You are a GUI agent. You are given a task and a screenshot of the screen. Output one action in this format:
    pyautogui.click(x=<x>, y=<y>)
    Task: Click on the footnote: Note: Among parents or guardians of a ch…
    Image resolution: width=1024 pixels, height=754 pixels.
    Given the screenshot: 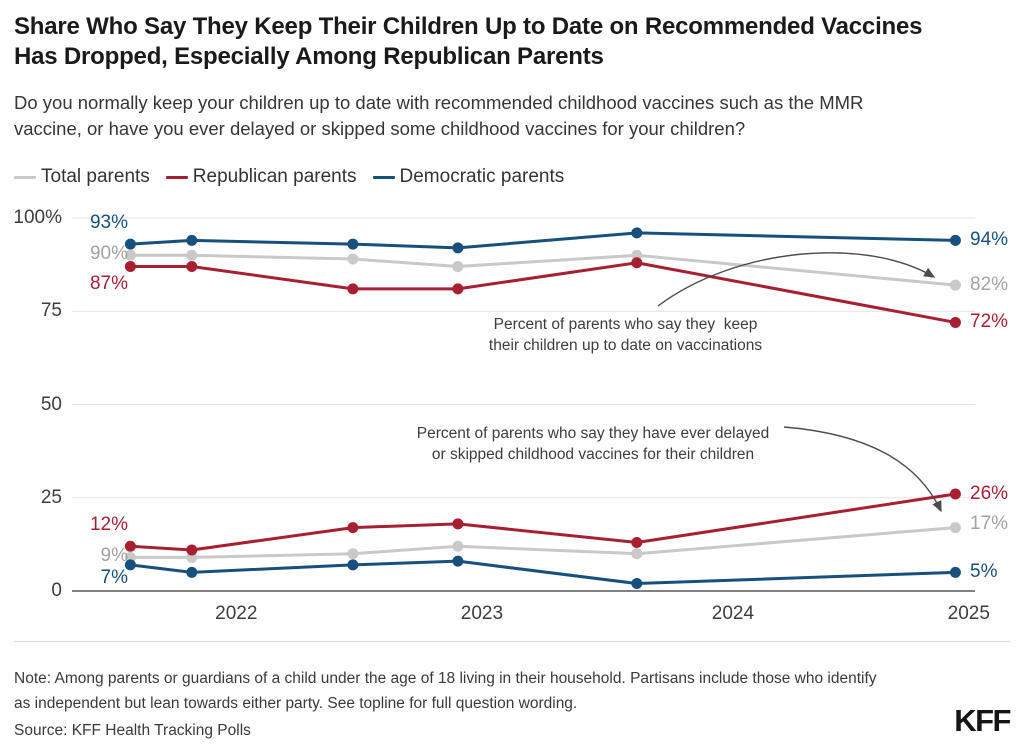 What is the action you would take?
    pyautogui.click(x=494, y=691)
    